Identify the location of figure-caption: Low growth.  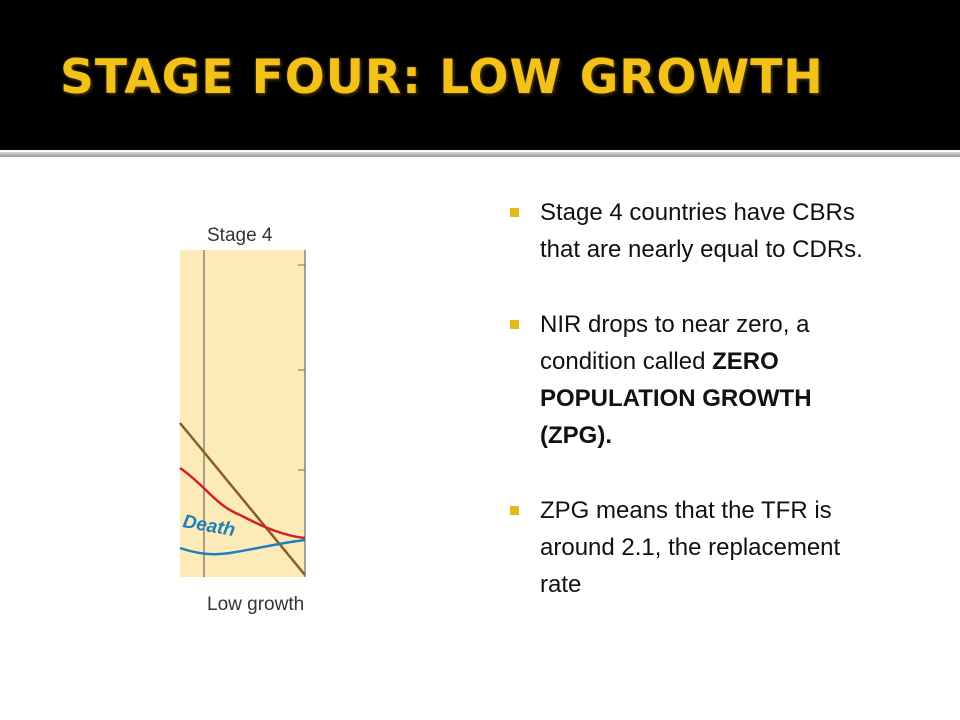
(255, 604).